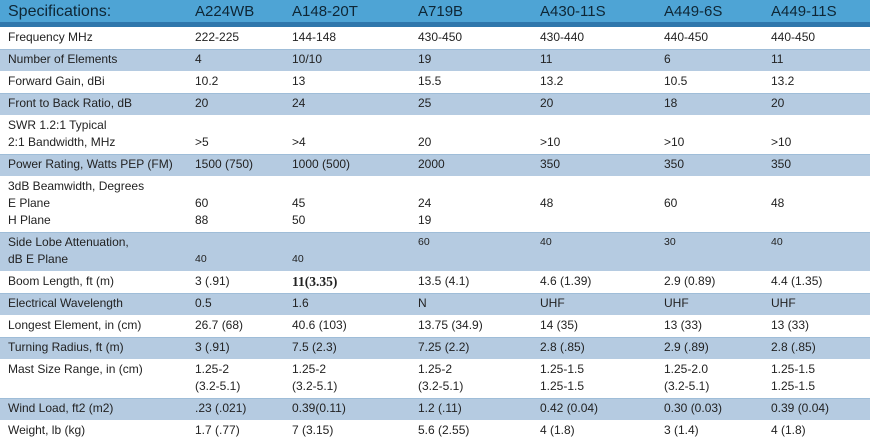 The image size is (870, 442). Describe the element at coordinates (66, 347) in the screenshot. I see `spec-label: Turning Radius, ft (m)` at that location.